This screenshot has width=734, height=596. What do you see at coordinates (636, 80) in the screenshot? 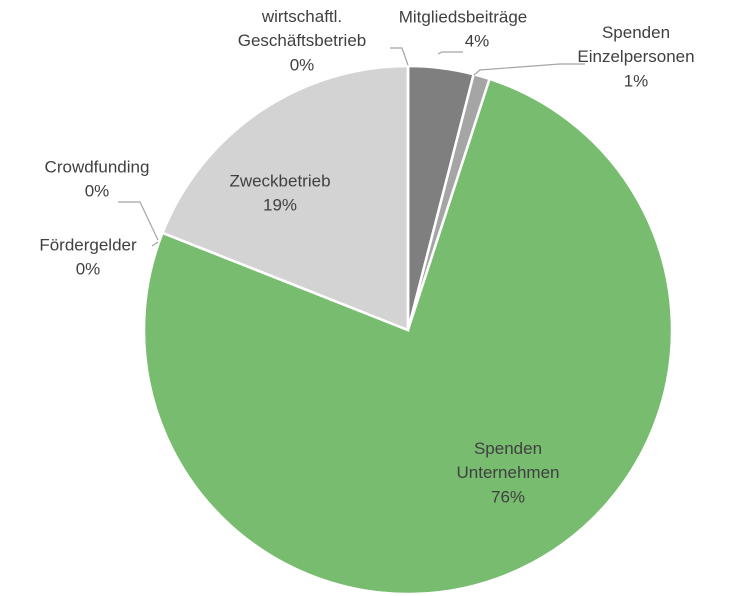
I see `value-label: 1%` at bounding box center [636, 80].